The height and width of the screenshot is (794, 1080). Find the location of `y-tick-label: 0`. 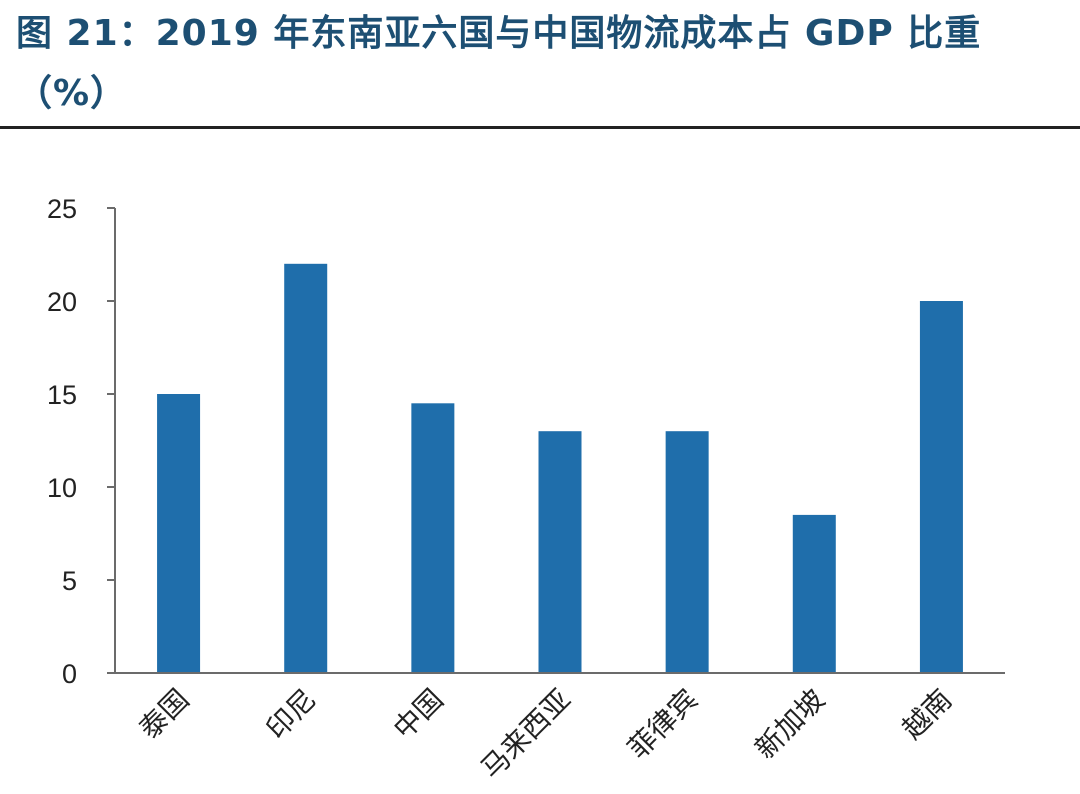

y-tick-label: 0 is located at coordinates (69, 674).